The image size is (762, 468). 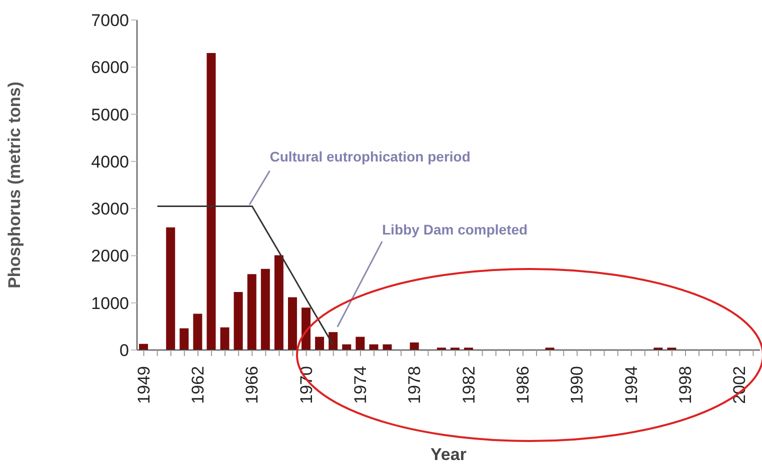 I want to click on x-tick-label: 1978, so click(x=414, y=385).